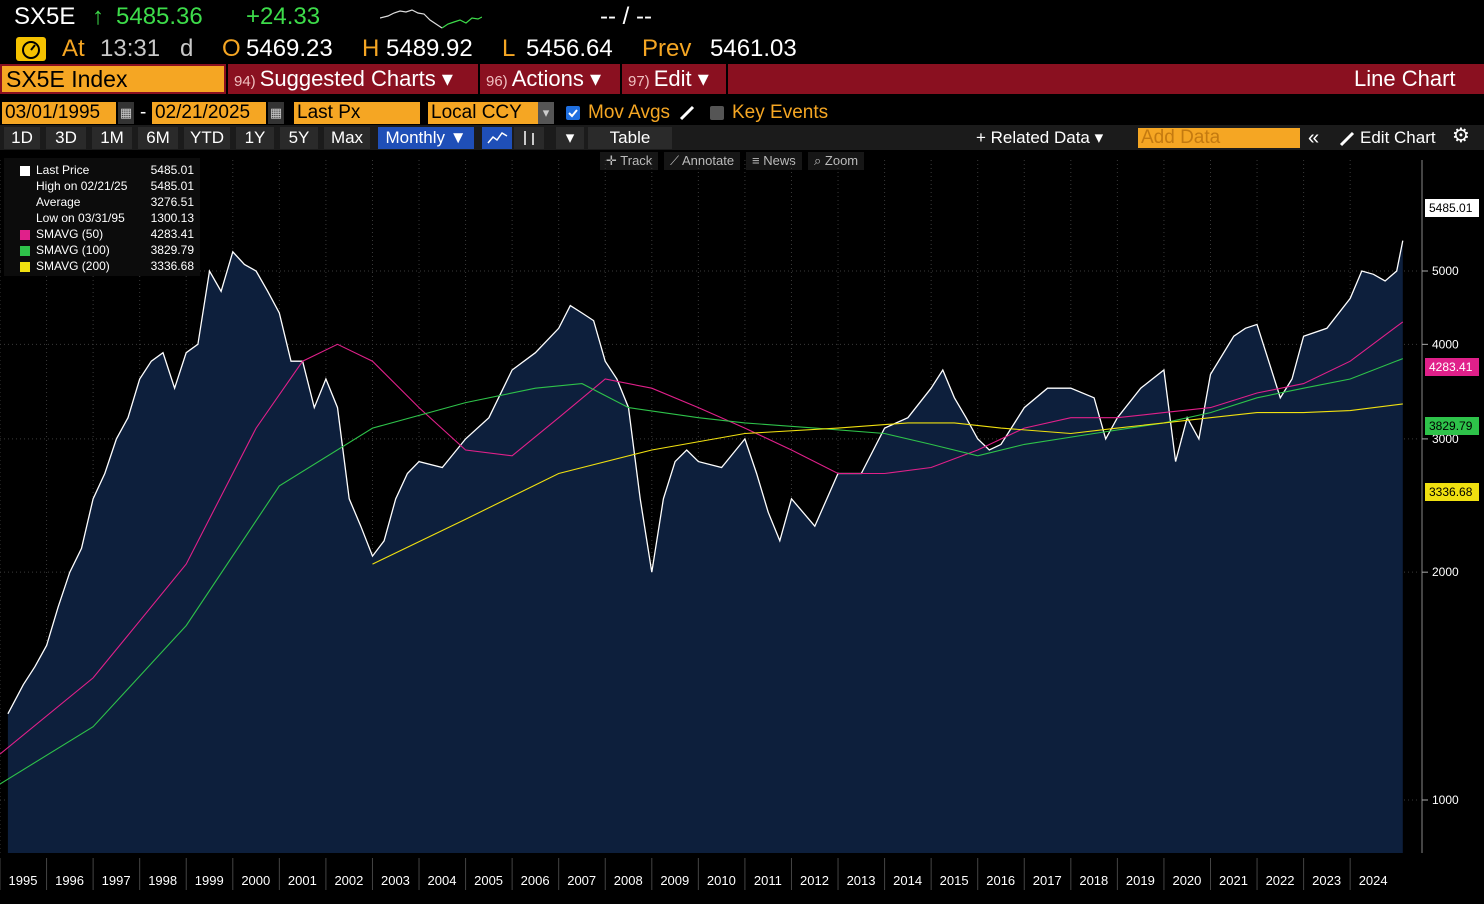 The image size is (1484, 904). I want to click on x-tick-label: 2008, so click(628, 880).